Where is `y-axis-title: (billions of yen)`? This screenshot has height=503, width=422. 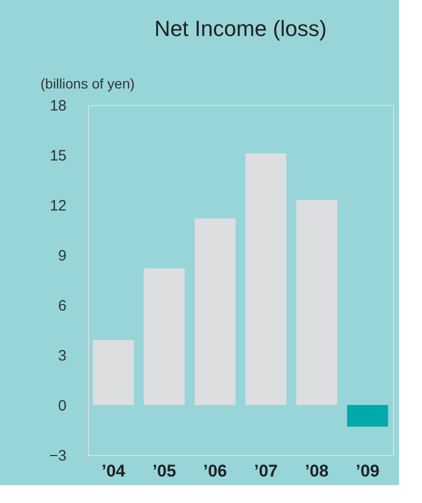 y-axis-title: (billions of yen) is located at coordinates (87, 84).